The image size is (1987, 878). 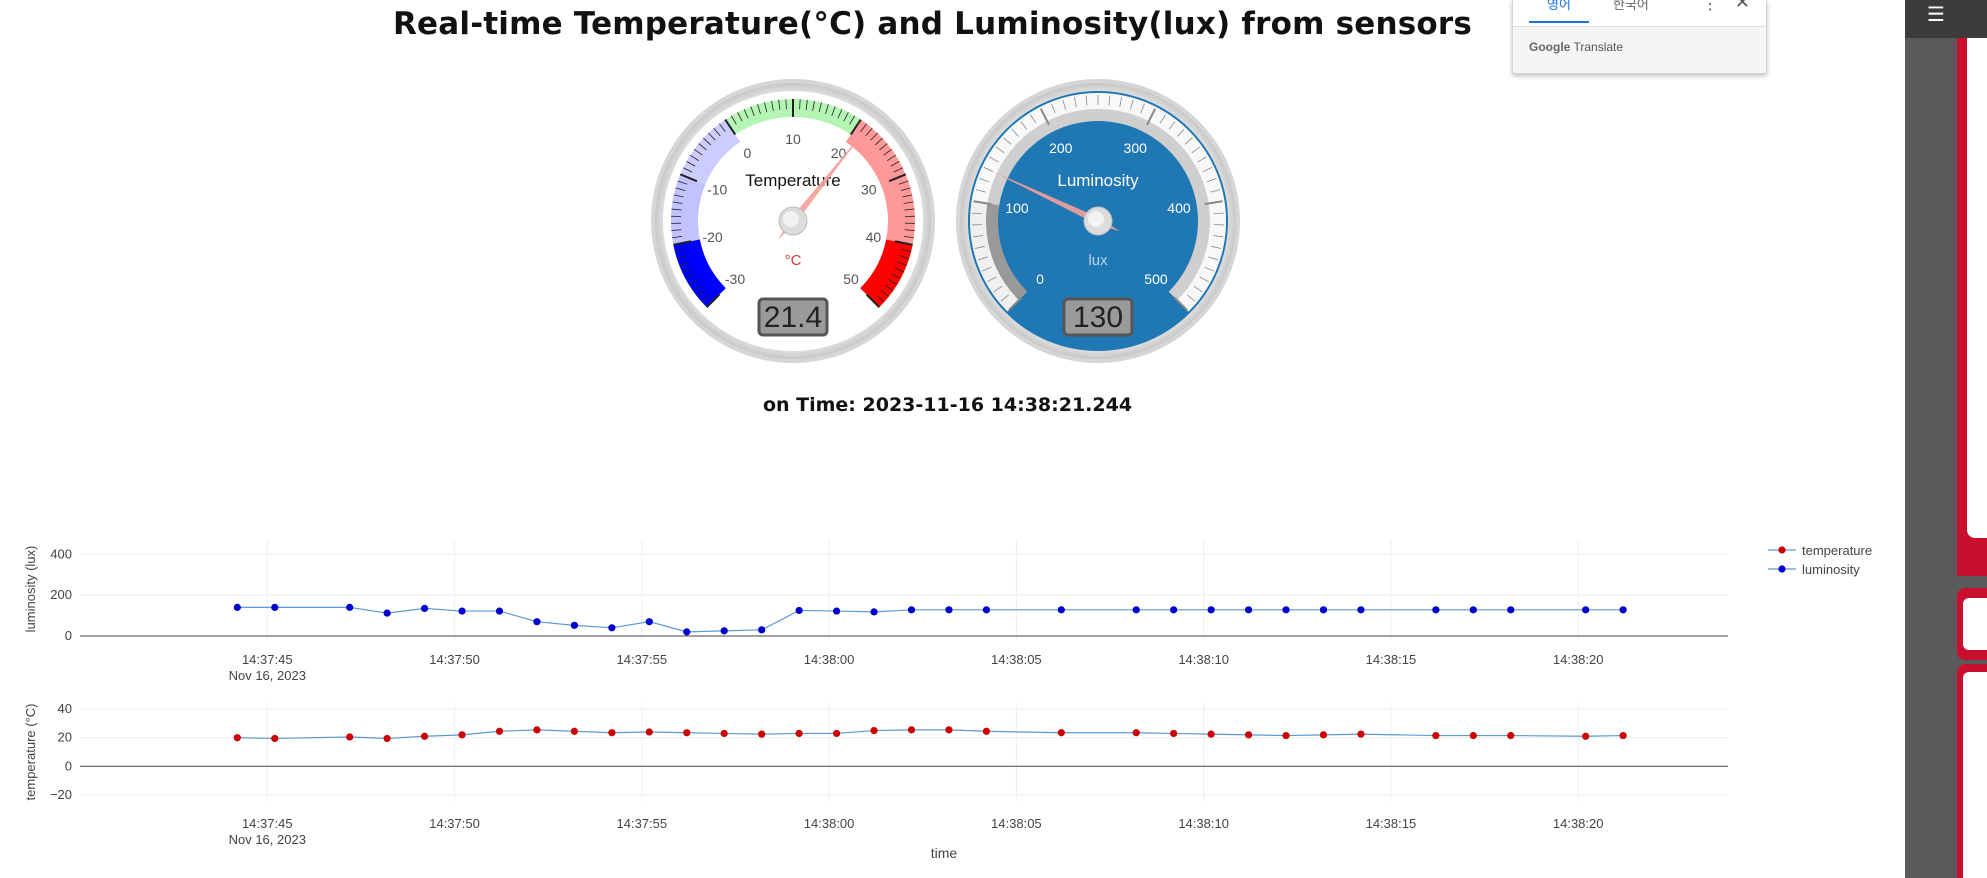 I want to click on tab-english: 영어, so click(x=1559, y=11).